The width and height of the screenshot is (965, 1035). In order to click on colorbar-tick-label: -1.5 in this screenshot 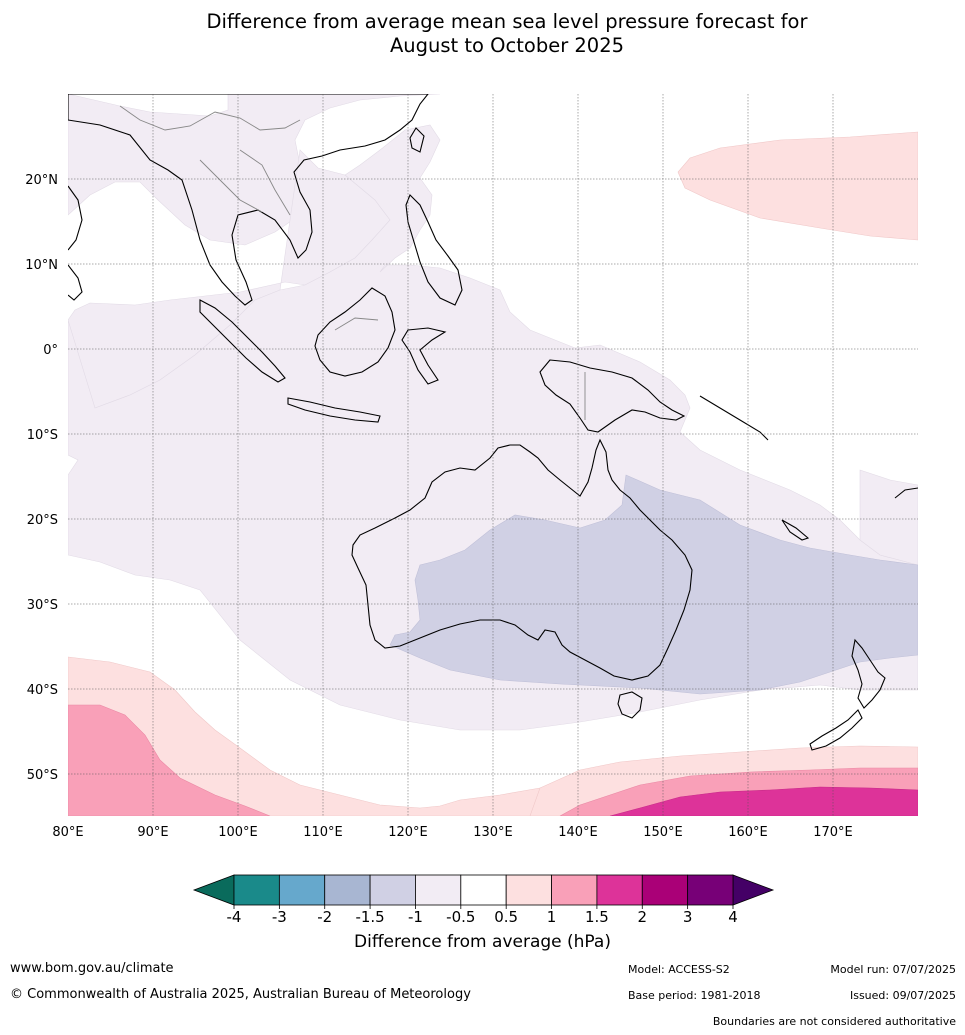, I will do `click(369, 917)`.